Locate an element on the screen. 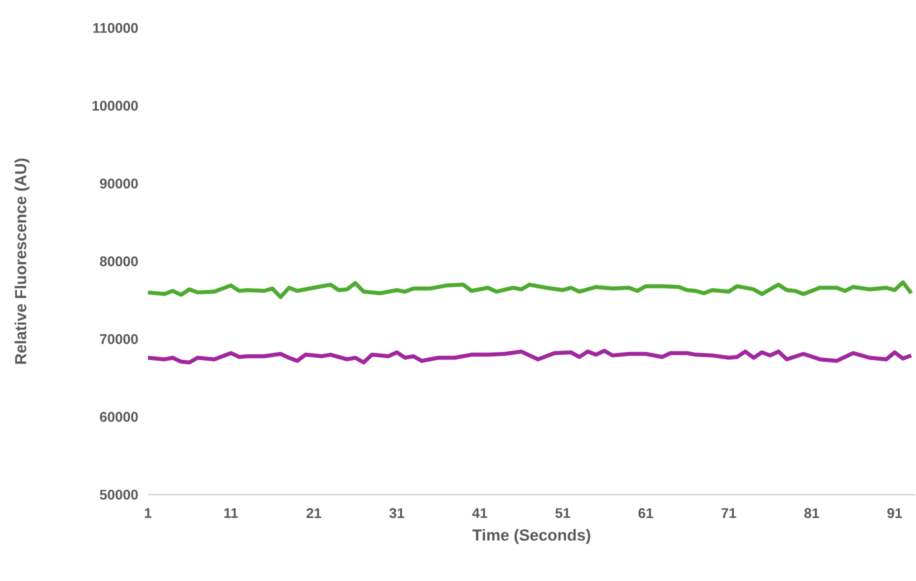 This screenshot has height=581, width=916. y-tick-label: 70000 is located at coordinates (119, 339).